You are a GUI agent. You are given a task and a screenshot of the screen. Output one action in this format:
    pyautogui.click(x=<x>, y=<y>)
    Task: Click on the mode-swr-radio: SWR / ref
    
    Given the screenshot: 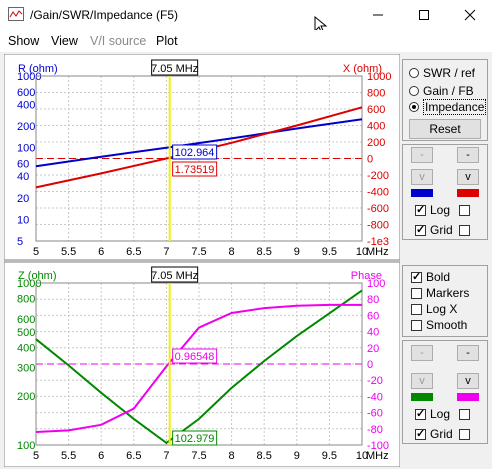 What is the action you would take?
    pyautogui.click(x=442, y=73)
    